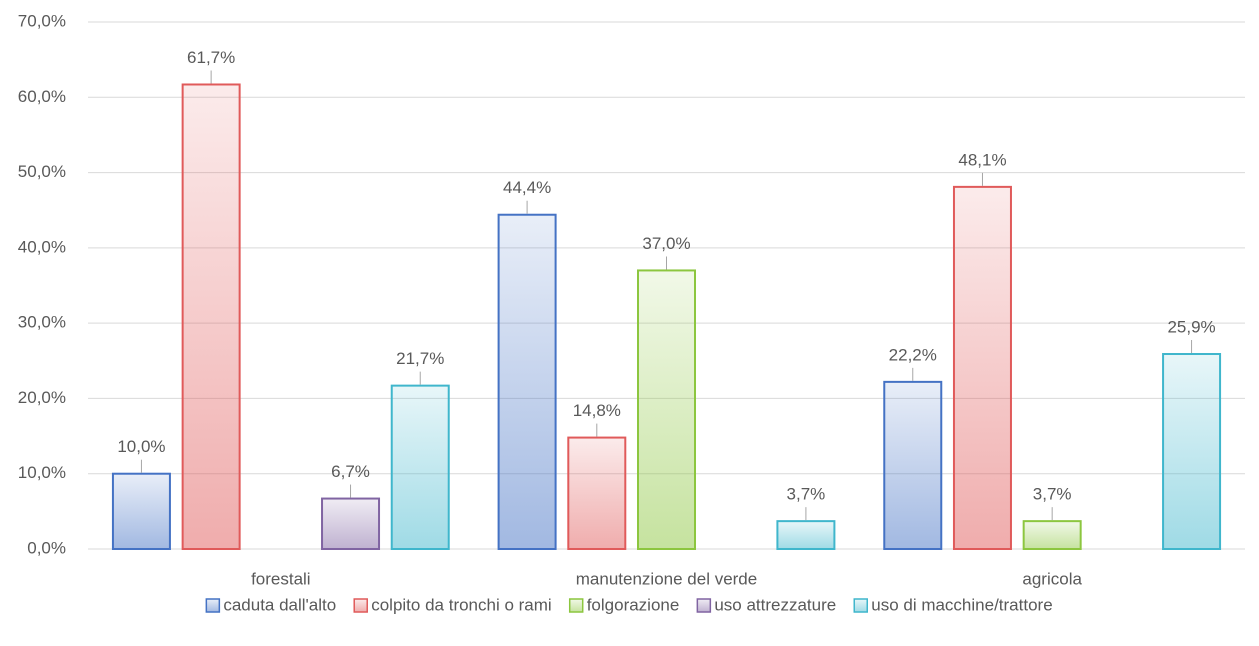  Describe the element at coordinates (666, 578) in the screenshot. I see `x-tick-label: manutenzione del verde` at that location.